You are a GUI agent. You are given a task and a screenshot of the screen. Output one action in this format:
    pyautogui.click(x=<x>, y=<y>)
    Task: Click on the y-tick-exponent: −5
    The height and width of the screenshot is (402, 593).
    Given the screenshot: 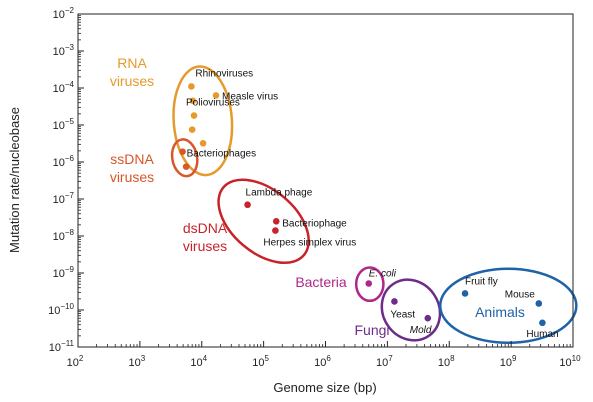 What is the action you would take?
    pyautogui.click(x=70, y=121)
    